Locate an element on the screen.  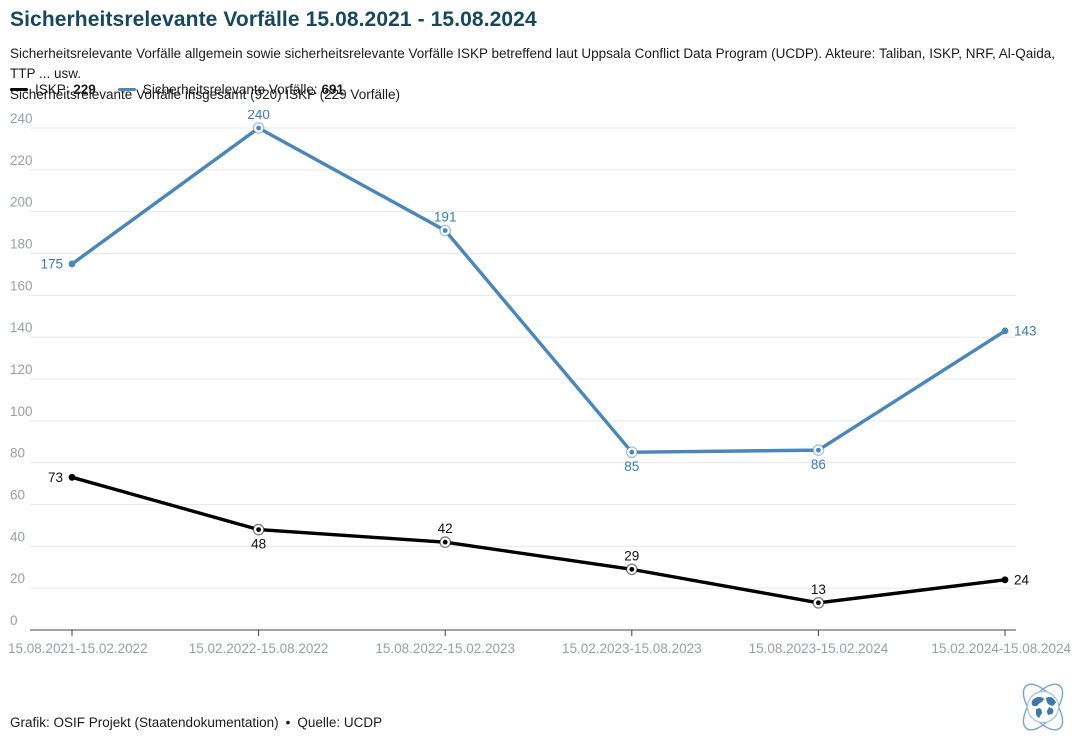
iskp-line-swatch-icon is located at coordinates (19, 89).